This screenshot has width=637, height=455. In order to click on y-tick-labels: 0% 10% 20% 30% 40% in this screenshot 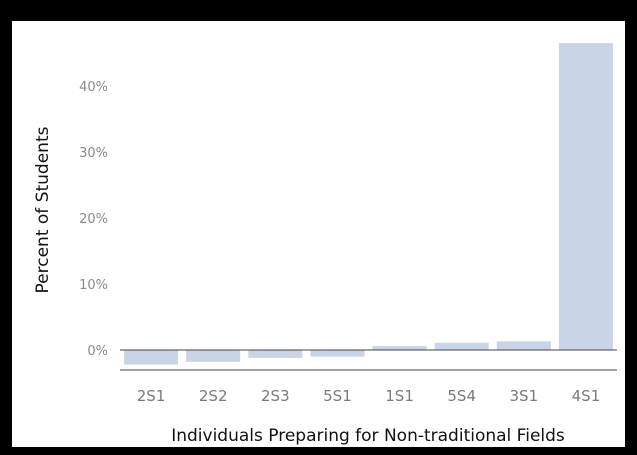, I will do `click(93, 219)`.